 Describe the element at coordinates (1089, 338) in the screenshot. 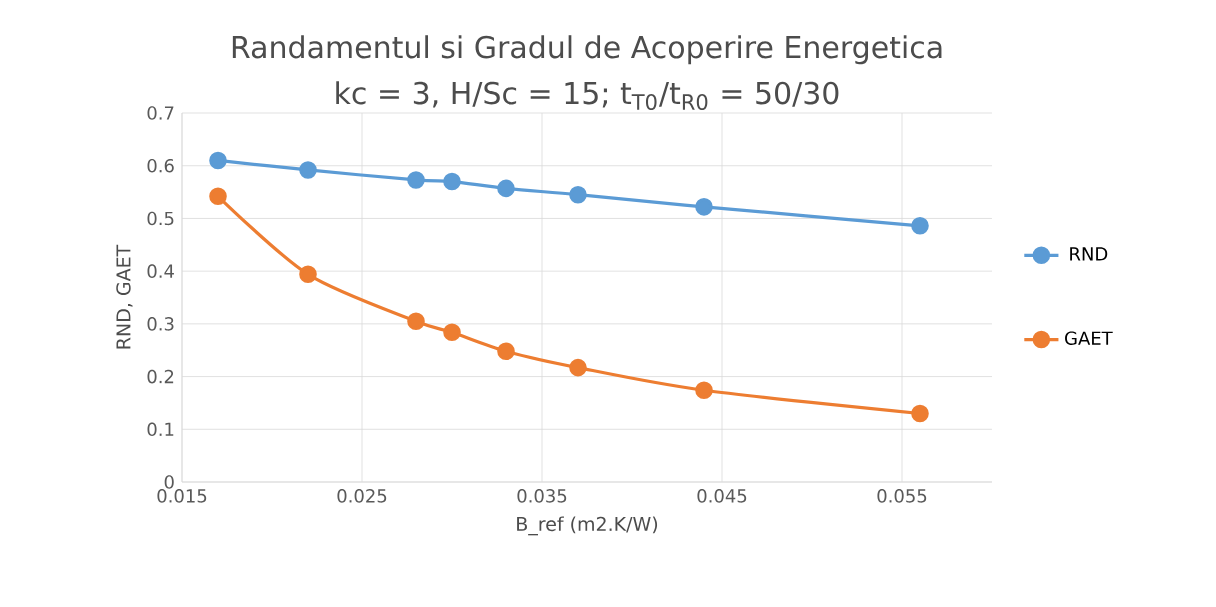

I see `legend-label: GAET` at that location.